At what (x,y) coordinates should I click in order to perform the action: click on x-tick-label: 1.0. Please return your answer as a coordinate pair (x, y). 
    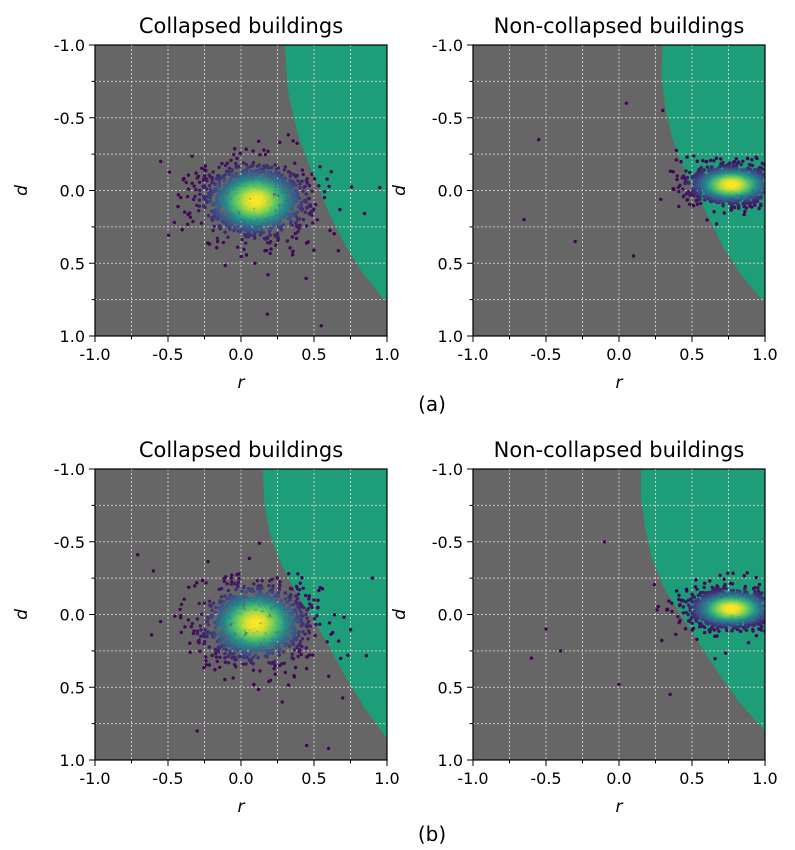
    Looking at the image, I should click on (764, 354).